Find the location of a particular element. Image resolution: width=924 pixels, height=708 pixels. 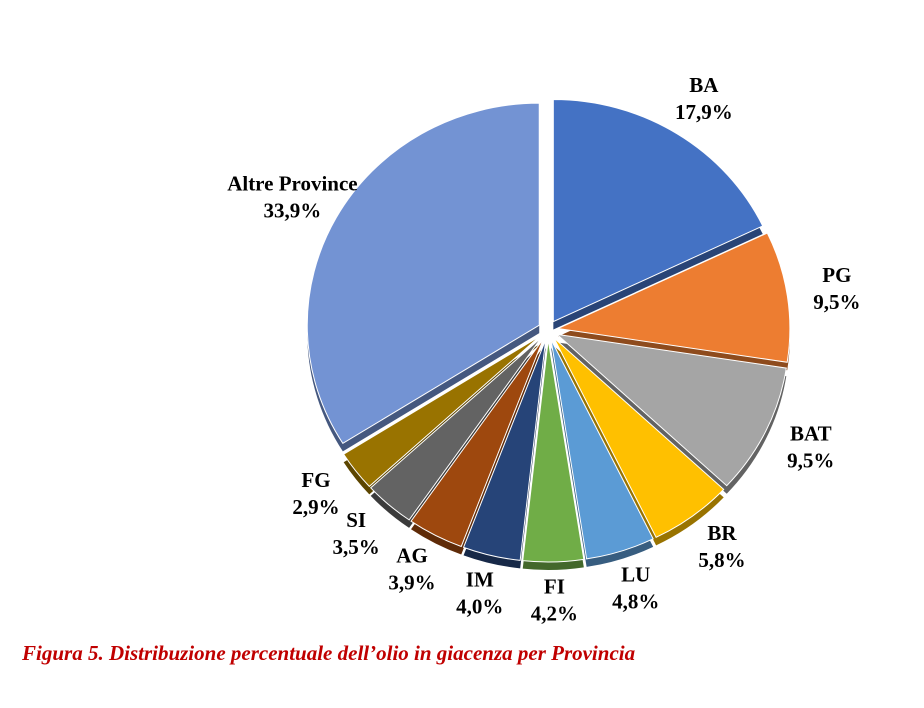

value-label: 4,0% is located at coordinates (479, 606).